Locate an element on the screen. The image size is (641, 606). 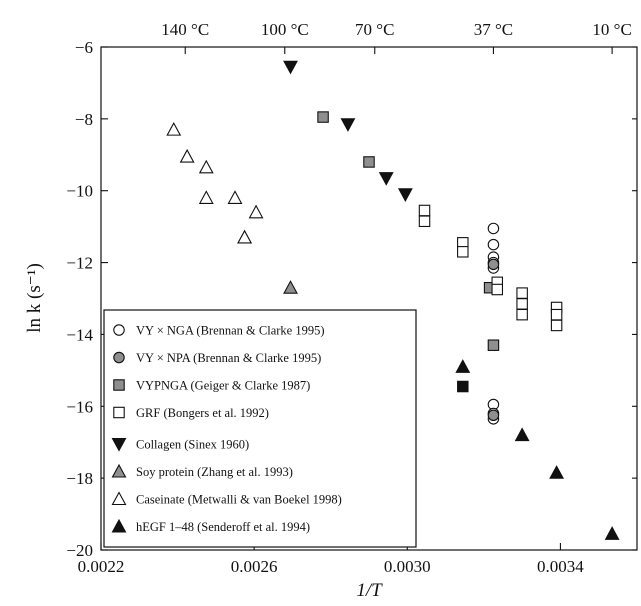
data-point-tri-up-gray is located at coordinates (290, 287).